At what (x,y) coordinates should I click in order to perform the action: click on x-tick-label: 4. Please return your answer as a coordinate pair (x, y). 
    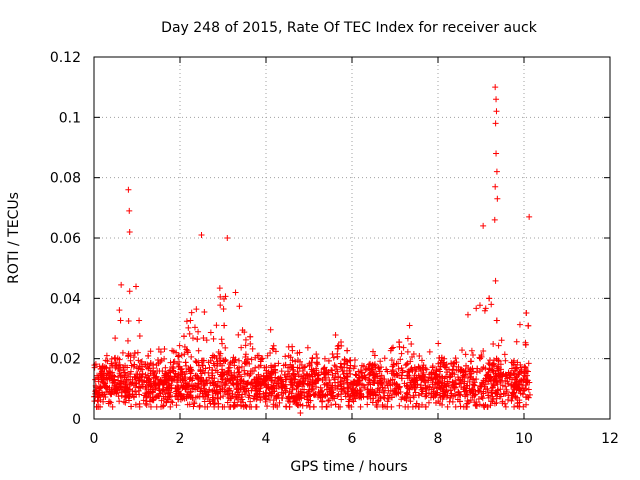
    Looking at the image, I should click on (266, 439).